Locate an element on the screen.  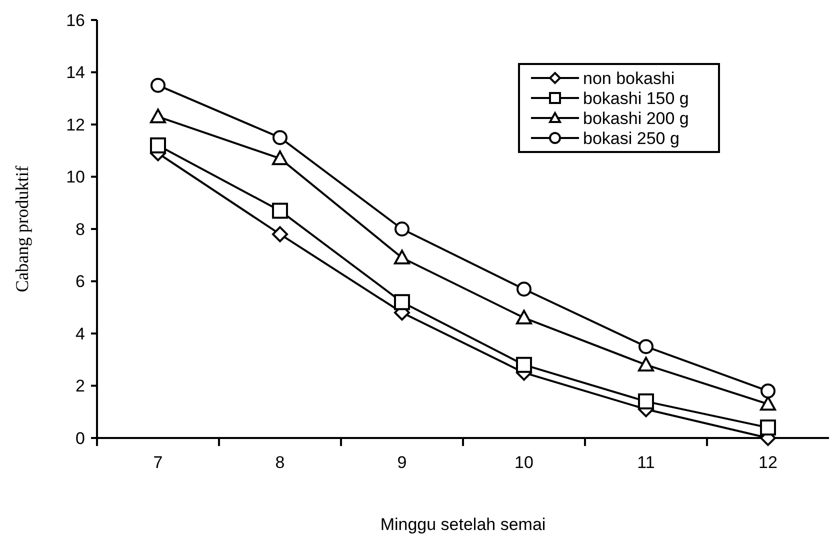
x-tick-label: 12 is located at coordinates (768, 462).